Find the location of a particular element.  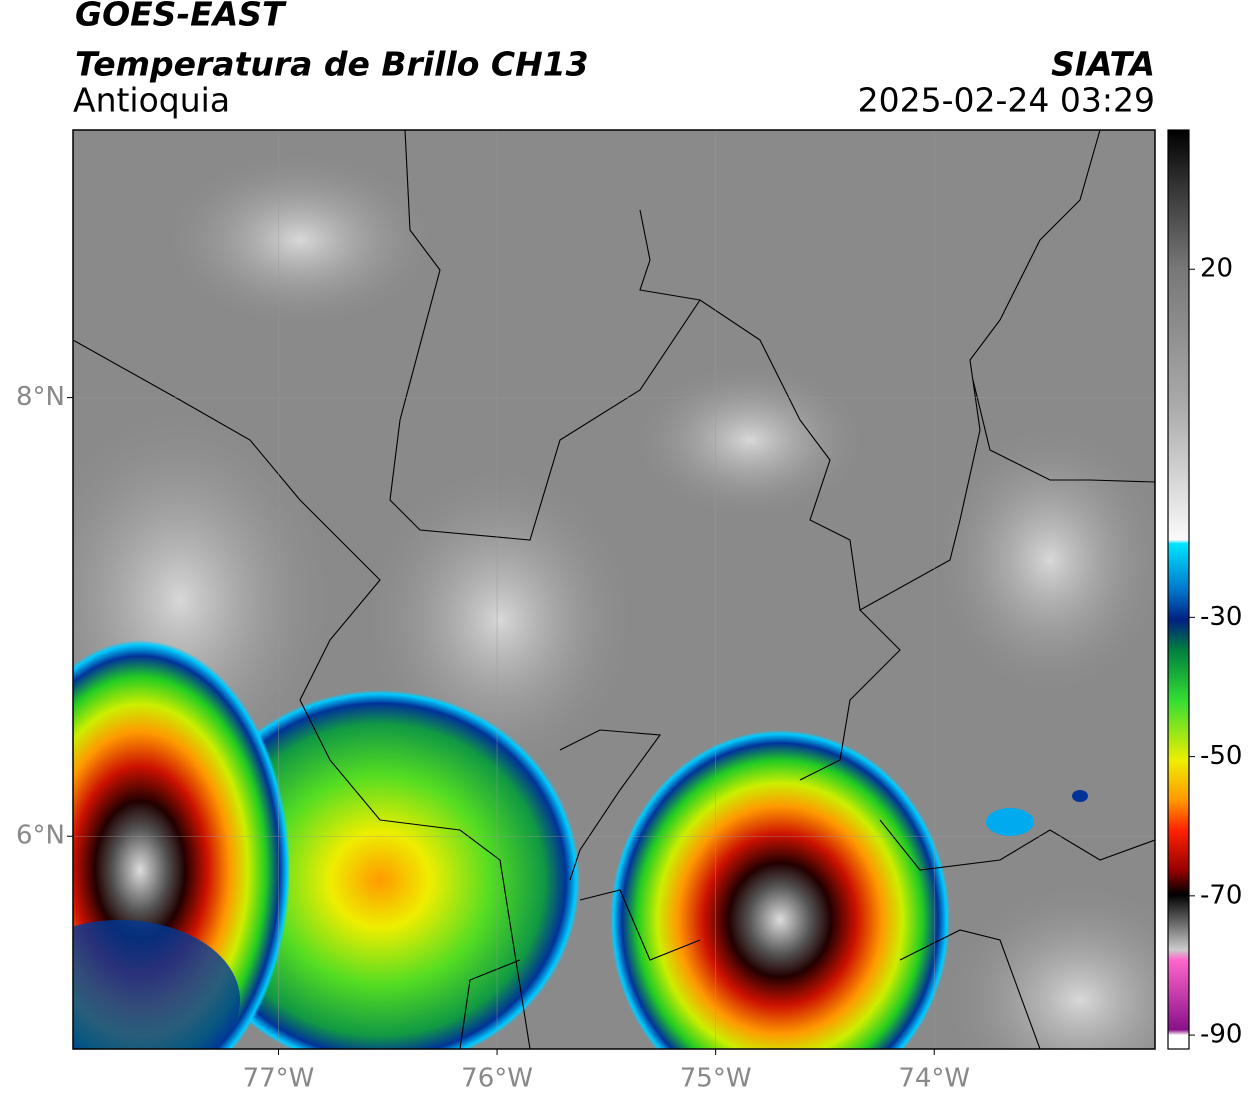

colorbar-tick-label: -50 is located at coordinates (1221, 756).